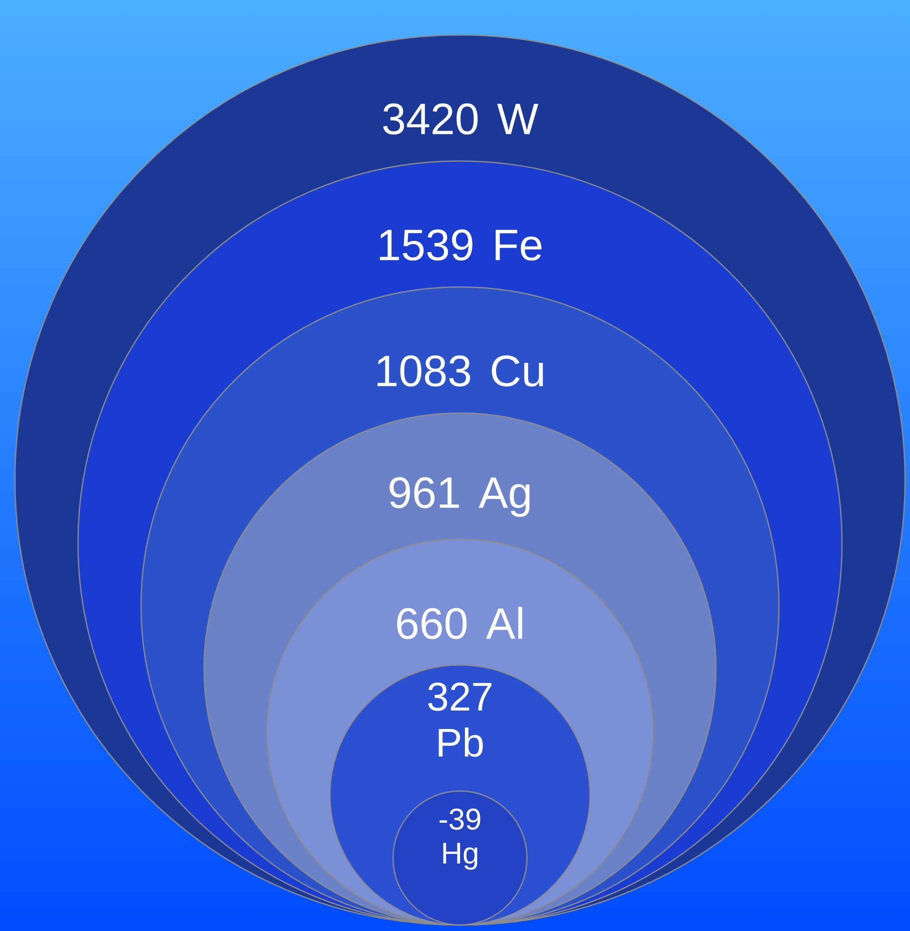 The image size is (910, 931). What do you see at coordinates (423, 371) in the screenshot?
I see `data-label: 1083` at bounding box center [423, 371].